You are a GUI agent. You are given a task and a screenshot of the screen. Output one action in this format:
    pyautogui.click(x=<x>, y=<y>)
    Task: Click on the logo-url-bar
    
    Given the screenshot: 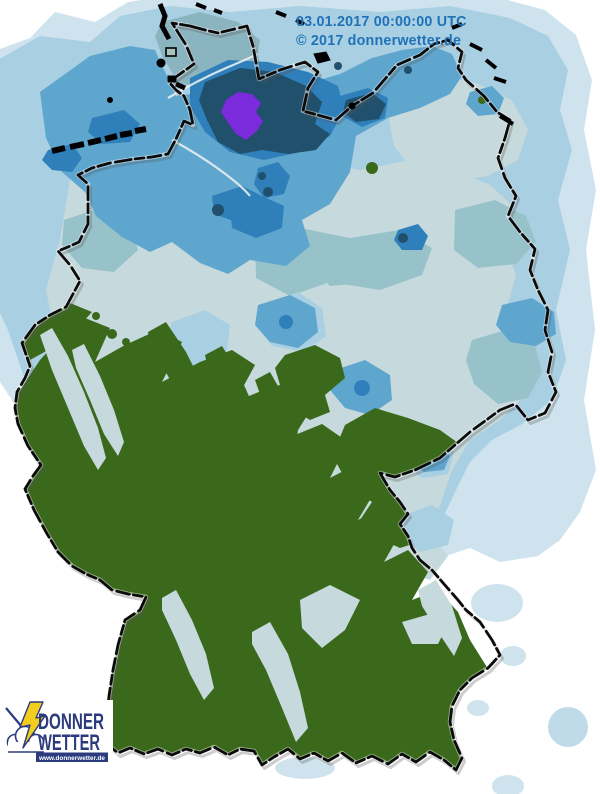 What is the action you would take?
    pyautogui.click(x=72, y=757)
    